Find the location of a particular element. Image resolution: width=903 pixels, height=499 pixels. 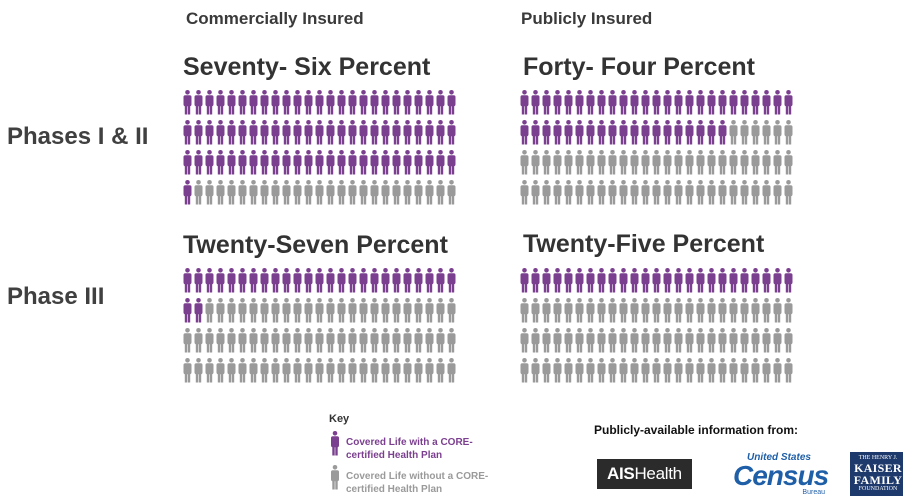

key-covered-icon is located at coordinates (335, 443).